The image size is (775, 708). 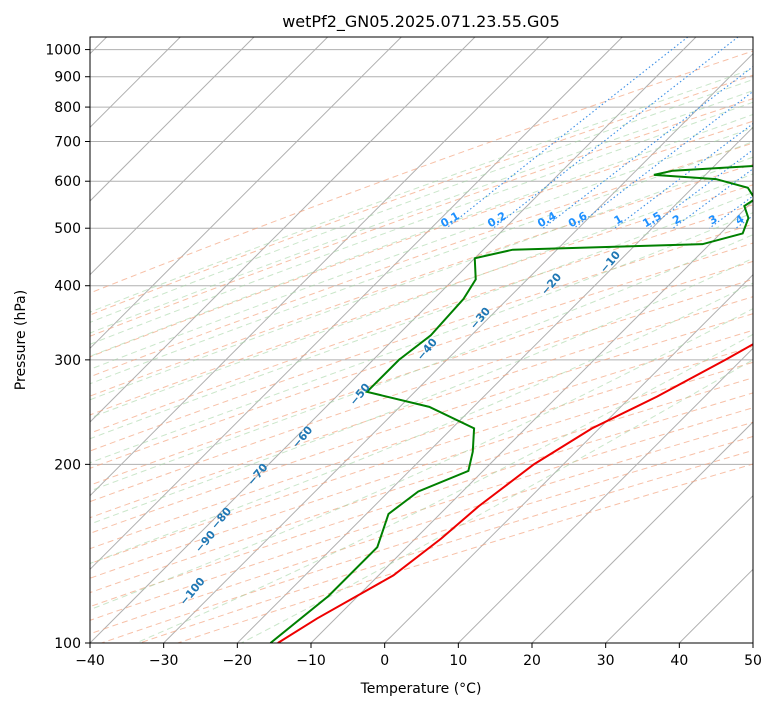 What do you see at coordinates (164, 661) in the screenshot?
I see `x-tick-label: −30` at bounding box center [164, 661].